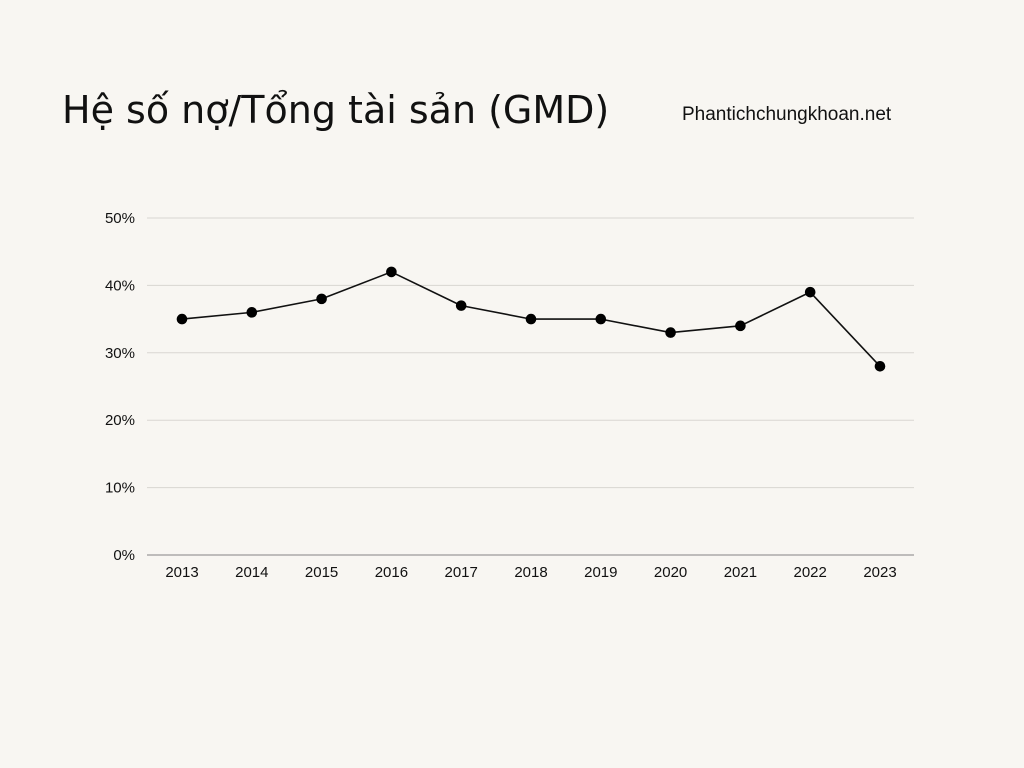 The width and height of the screenshot is (1024, 768). What do you see at coordinates (740, 572) in the screenshot?
I see `x-tick-label: 2021` at bounding box center [740, 572].